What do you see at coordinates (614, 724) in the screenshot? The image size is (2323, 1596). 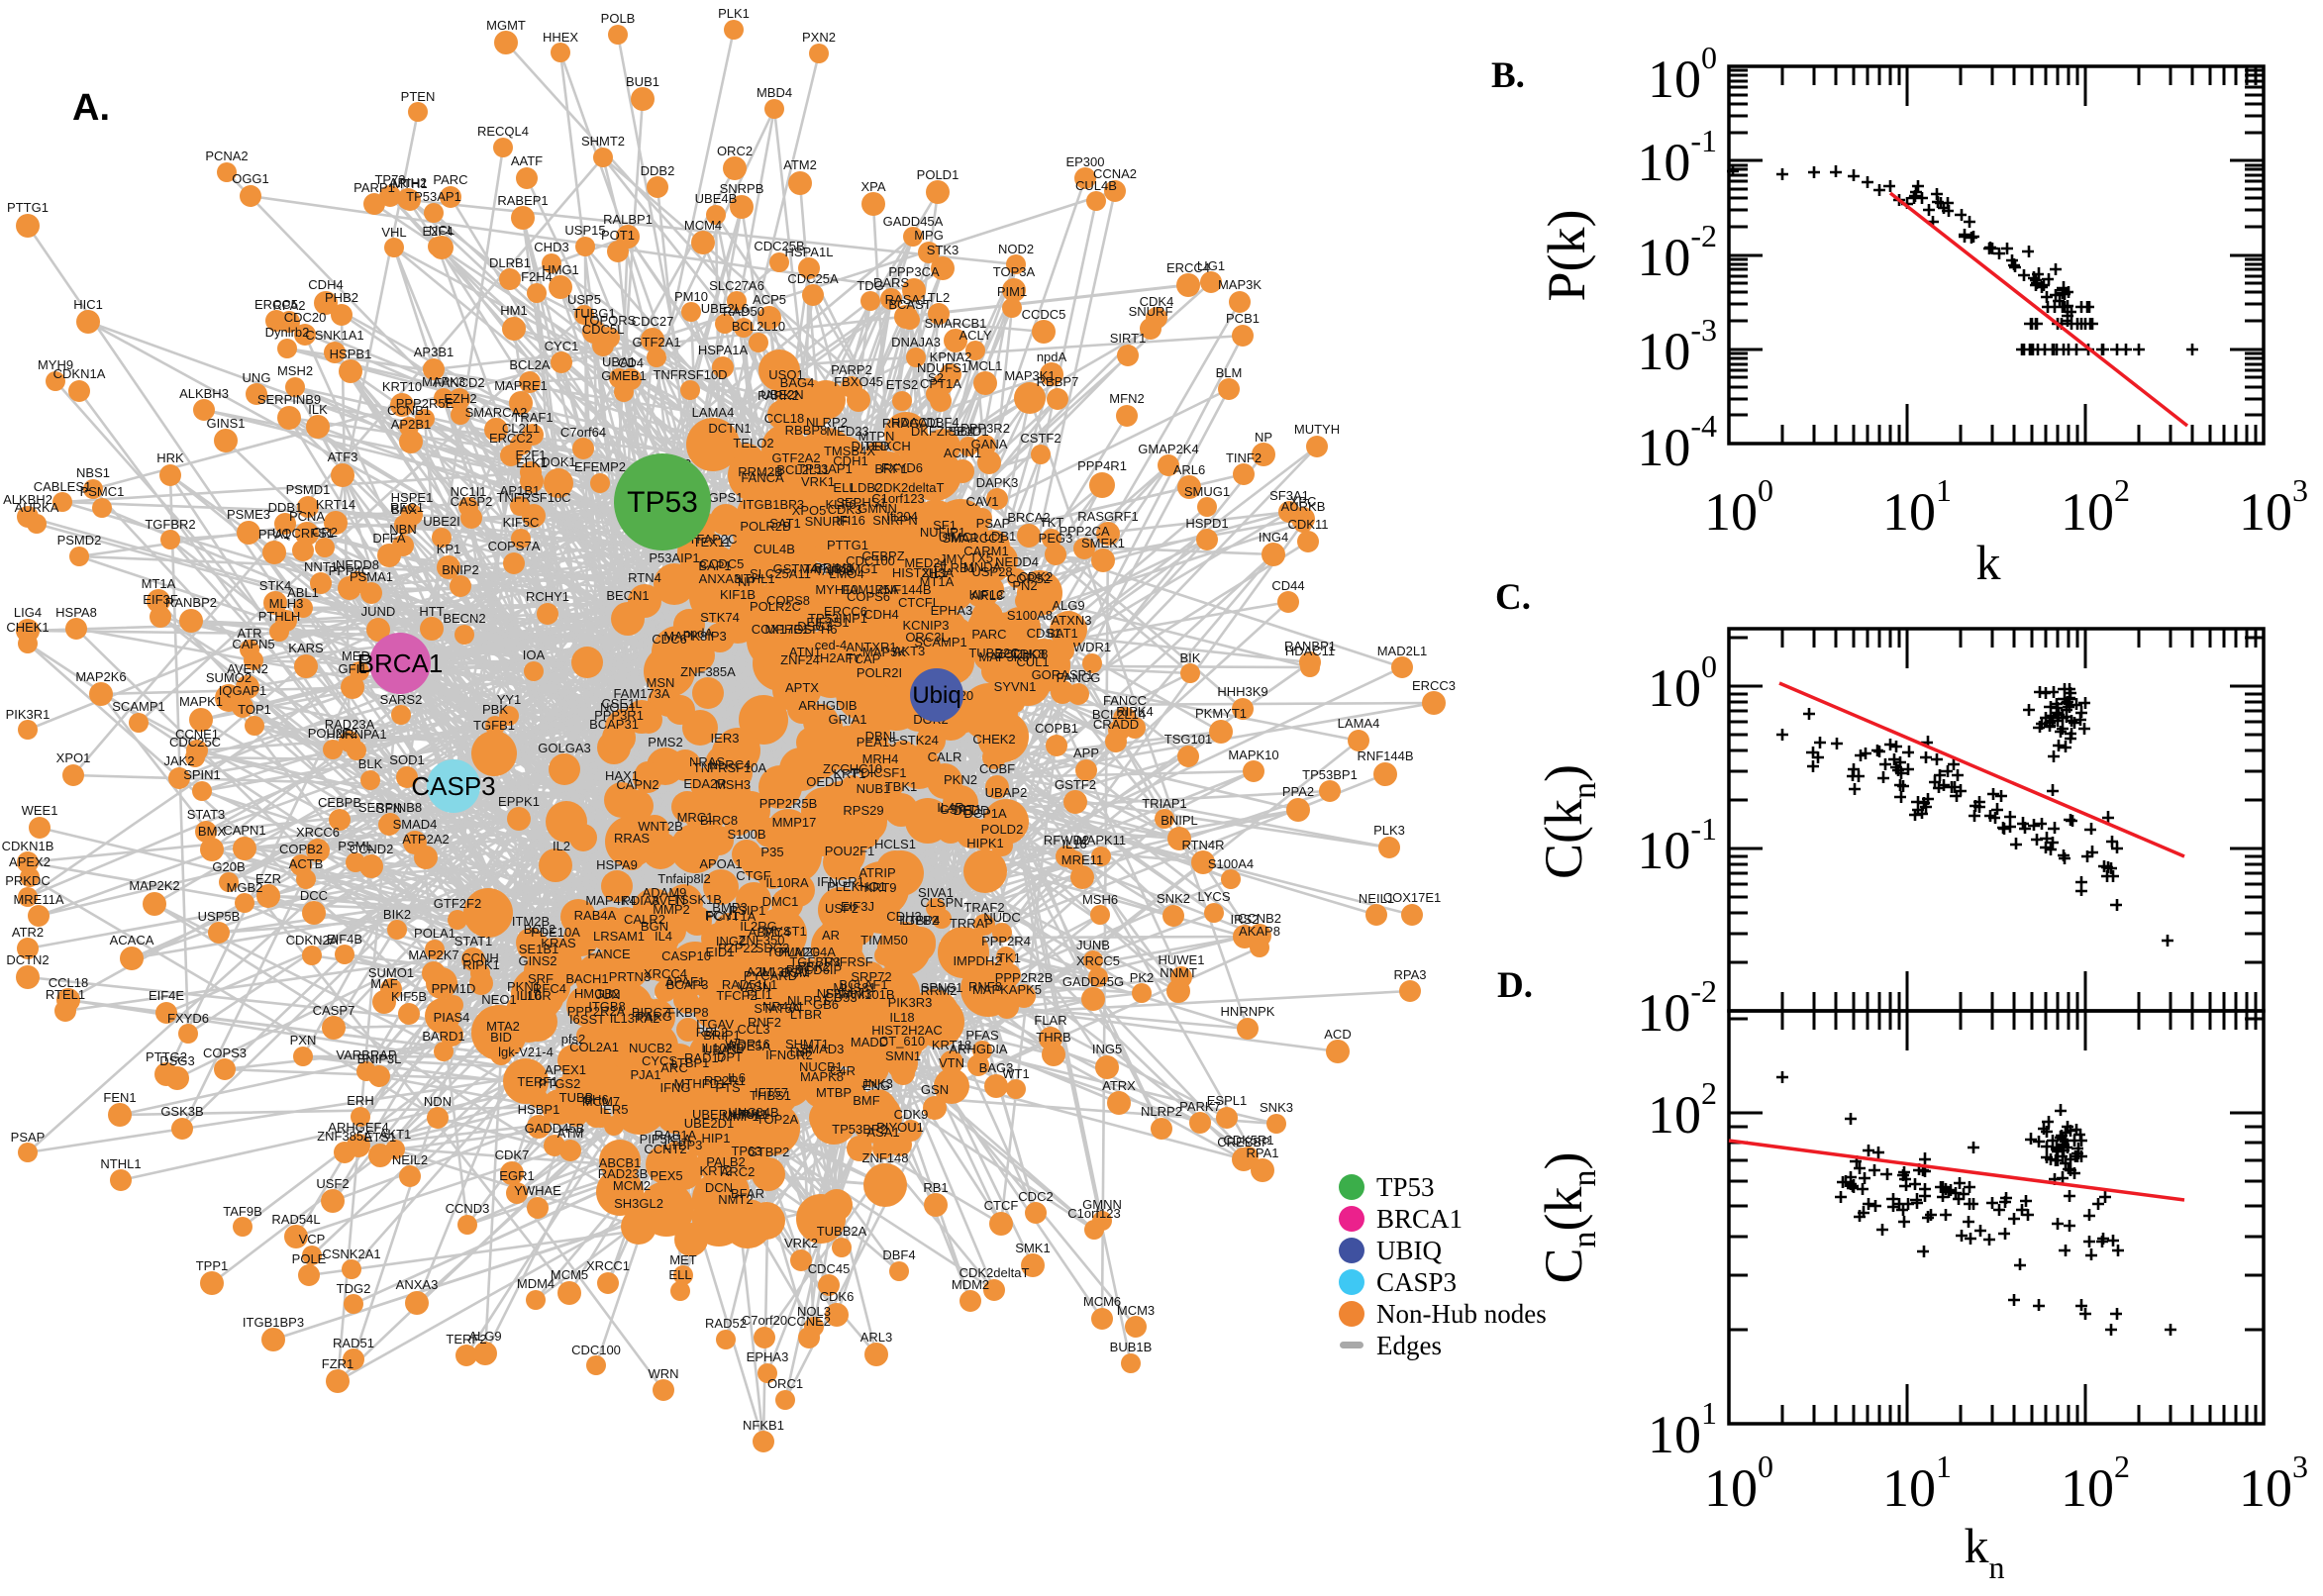 I see `svg-text: BCAP31` at bounding box center [614, 724].